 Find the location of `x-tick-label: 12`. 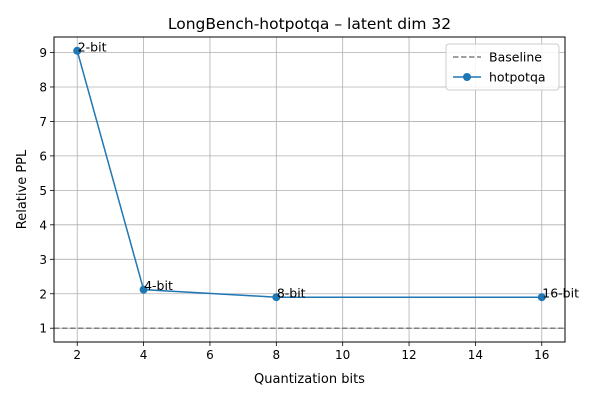

x-tick-label: 12 is located at coordinates (408, 355).